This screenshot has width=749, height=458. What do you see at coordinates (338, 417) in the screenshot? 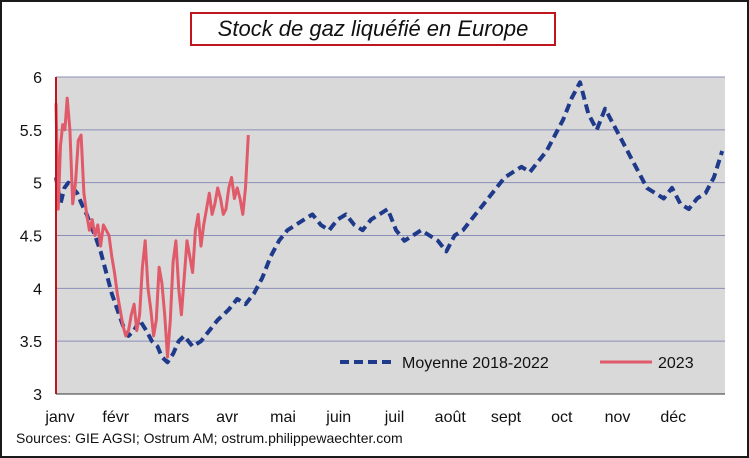
I see `x-tick-label: juin` at bounding box center [338, 417].